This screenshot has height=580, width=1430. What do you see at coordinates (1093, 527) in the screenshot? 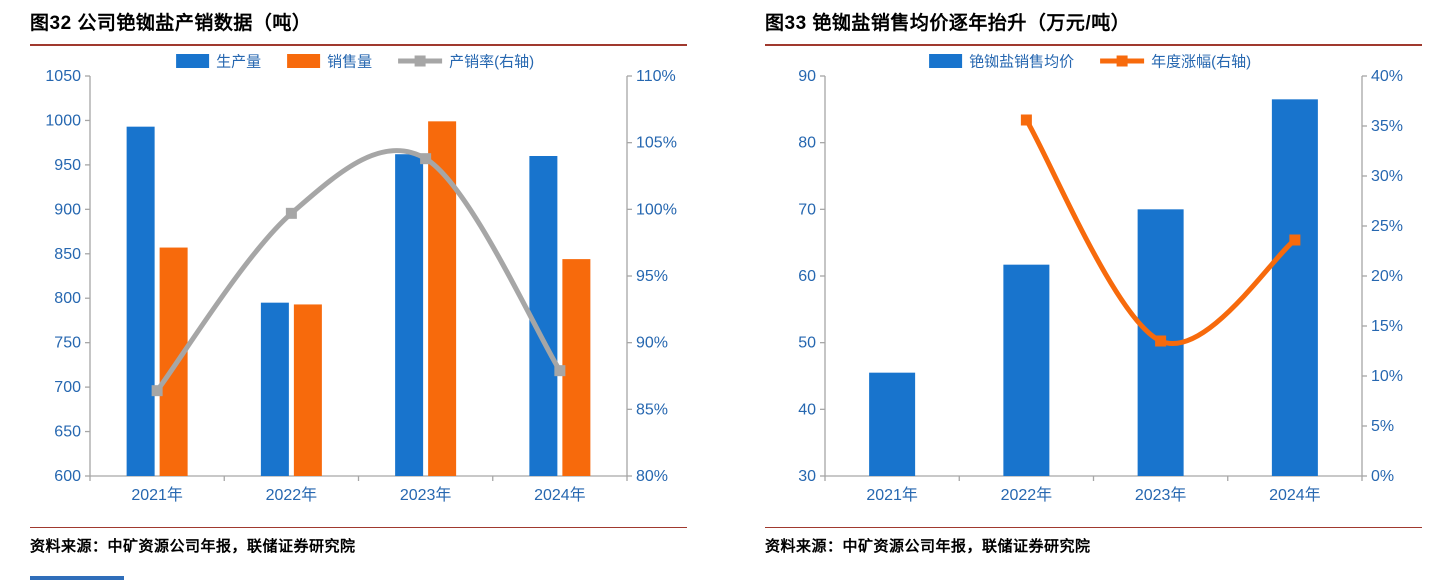
I see `figure-33-source-rule` at bounding box center [1093, 527].